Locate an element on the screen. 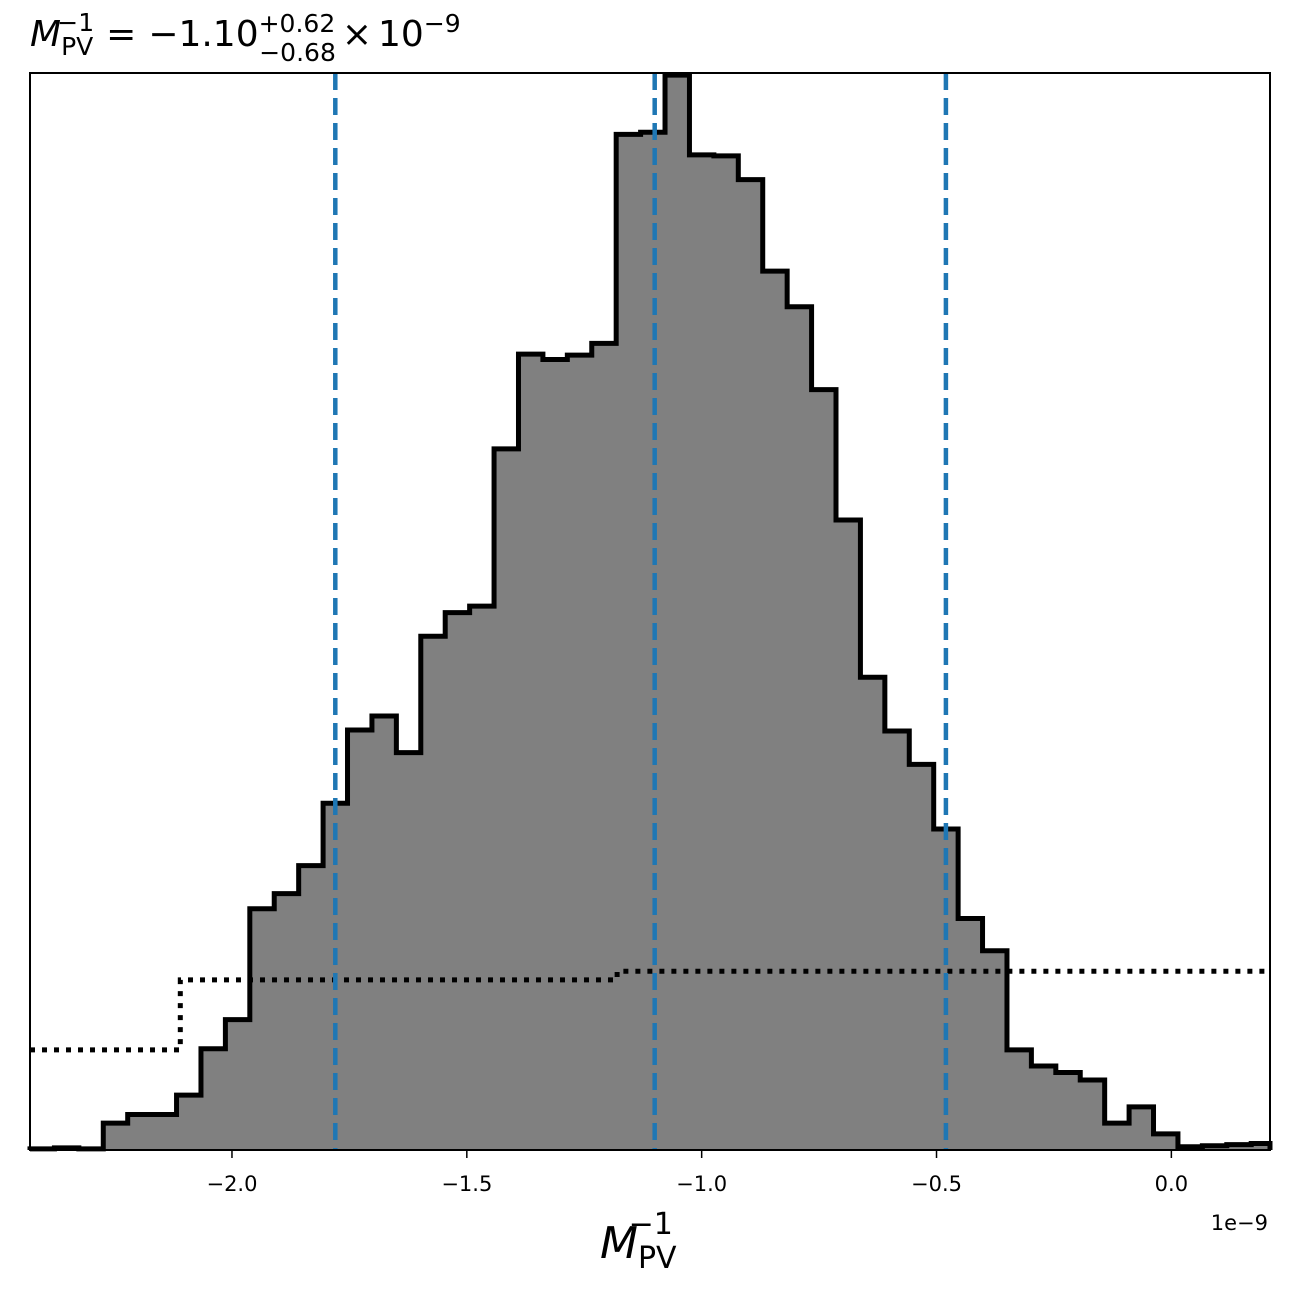 This screenshot has height=1293, width=1289. x-offset-label: 1e−9 is located at coordinates (1239, 1223).